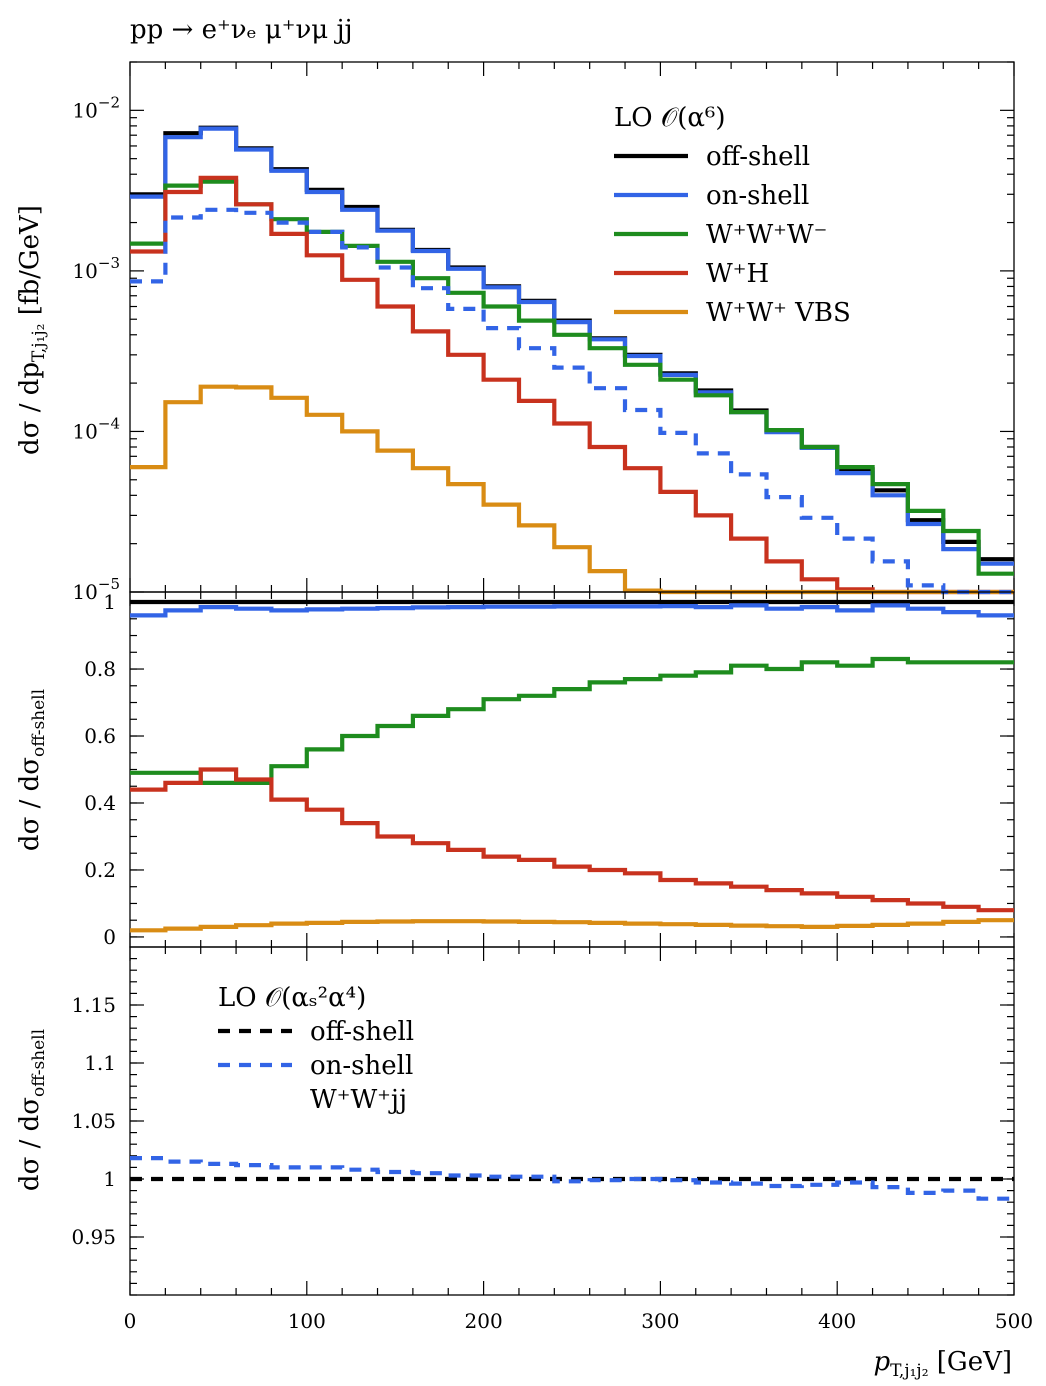  Describe the element at coordinates (572, 840) in the screenshot. I see `middle-series-w-h` at that location.